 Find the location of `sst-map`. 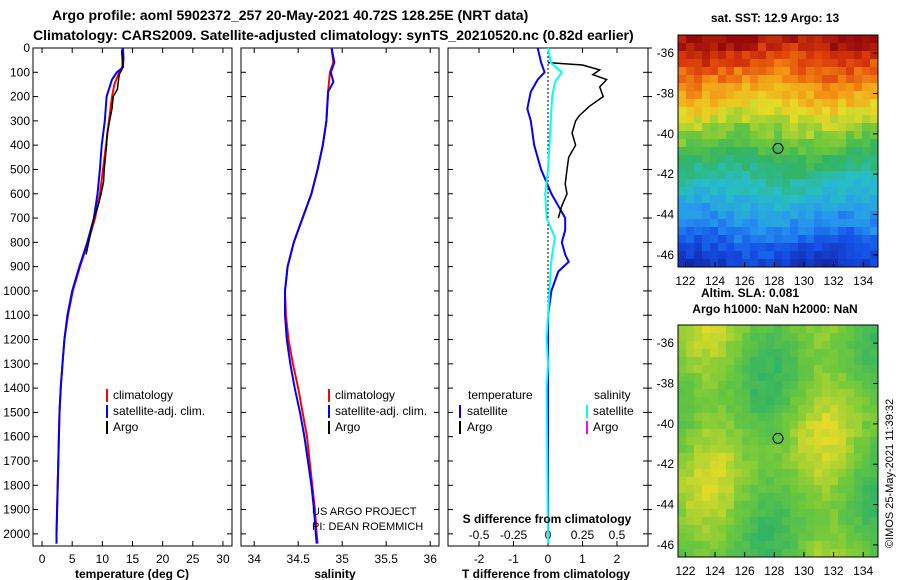

sst-map is located at coordinates (778, 151).